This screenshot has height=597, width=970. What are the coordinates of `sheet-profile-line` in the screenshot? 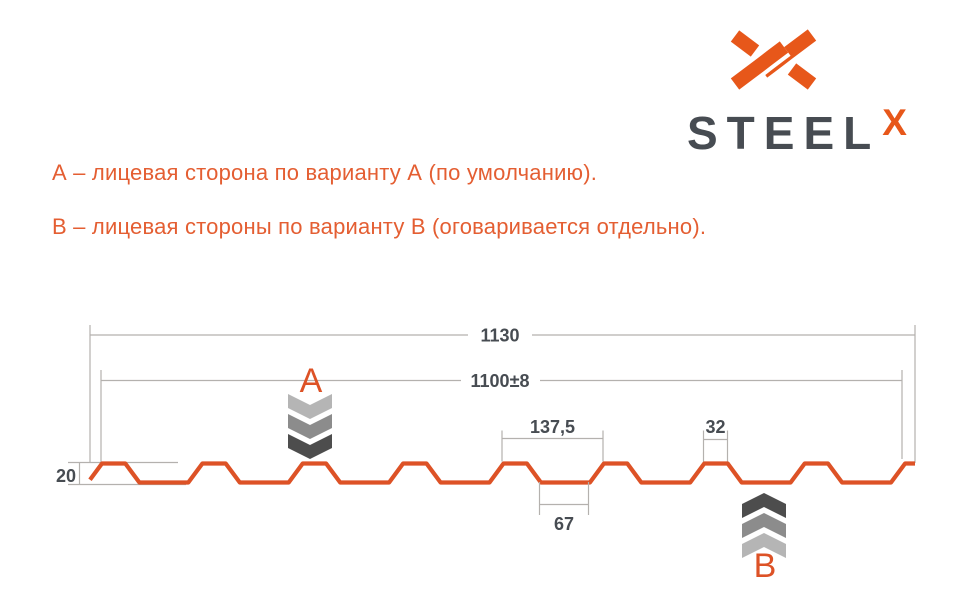 It's located at (501, 473).